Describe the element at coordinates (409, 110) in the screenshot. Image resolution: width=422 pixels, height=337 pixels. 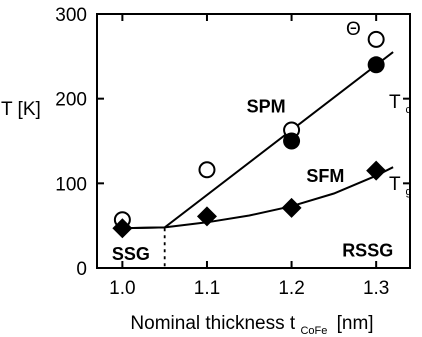
I see `tc-label-sub: c` at that location.